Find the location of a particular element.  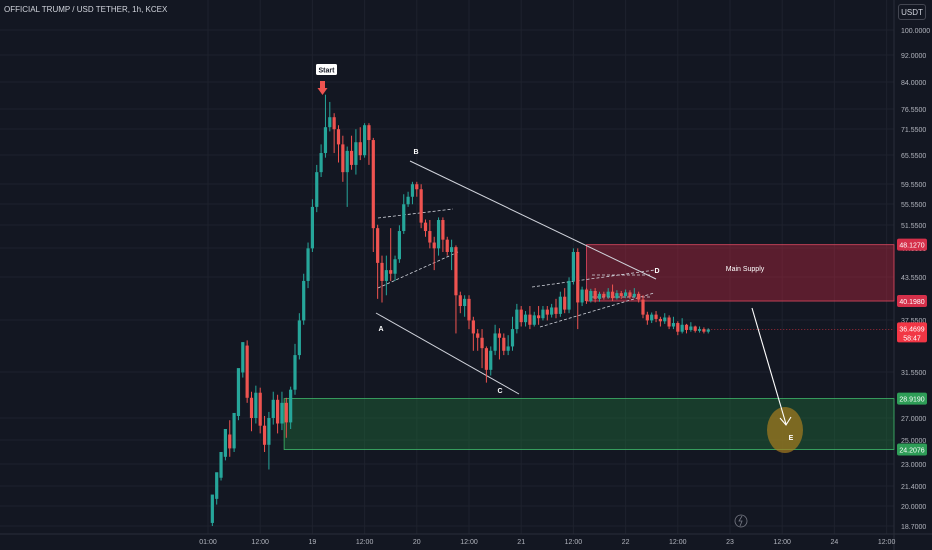

price-tag-label: 24.2076 is located at coordinates (911, 451).